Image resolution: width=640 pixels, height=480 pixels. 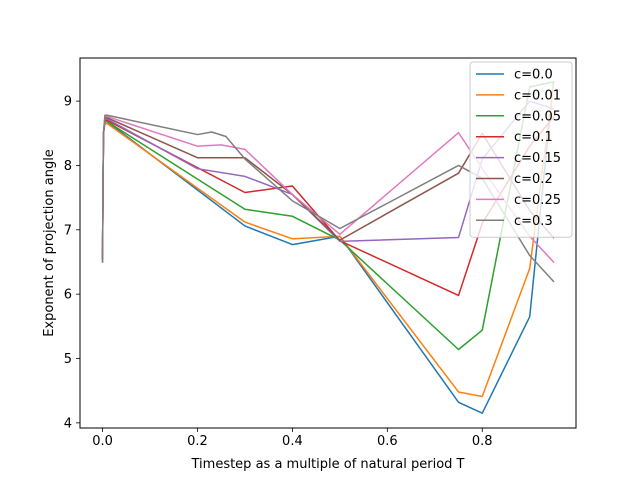 I want to click on x-tick-label: 0.2, so click(x=197, y=441).